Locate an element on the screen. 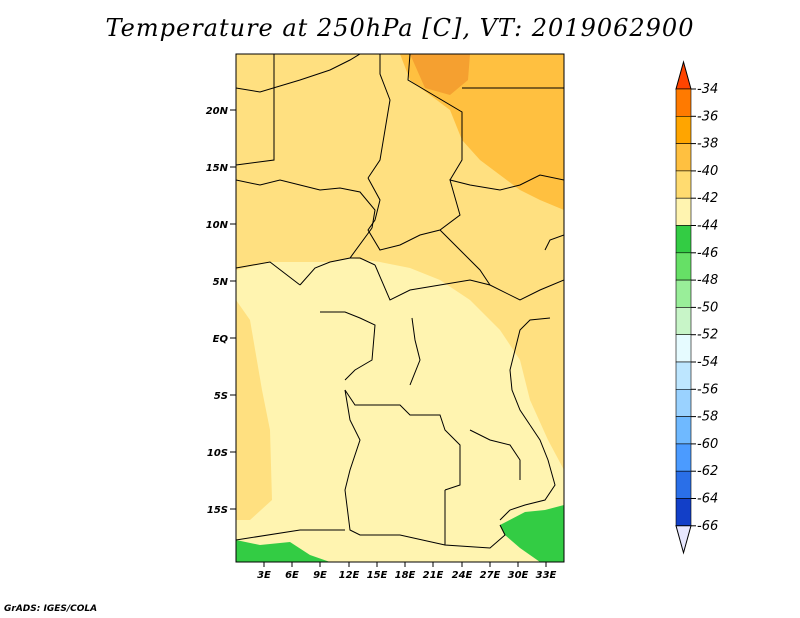 The height and width of the screenshot is (618, 800). colorbar-label: -66 is located at coordinates (707, 526).